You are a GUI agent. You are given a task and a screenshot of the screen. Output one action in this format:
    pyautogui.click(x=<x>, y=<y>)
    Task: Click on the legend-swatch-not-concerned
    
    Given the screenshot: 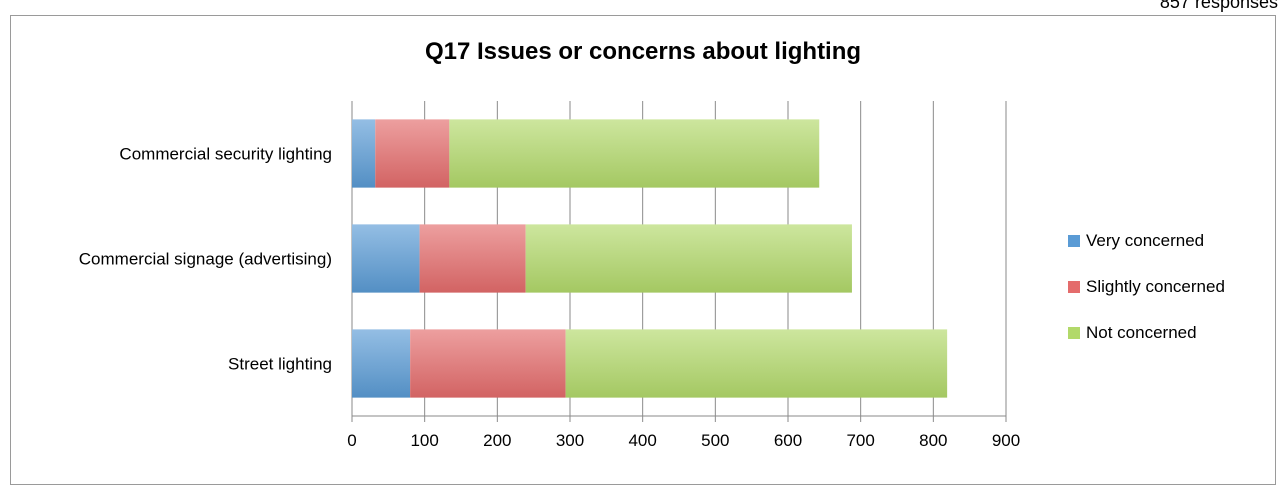 What is the action you would take?
    pyautogui.click(x=1074, y=333)
    